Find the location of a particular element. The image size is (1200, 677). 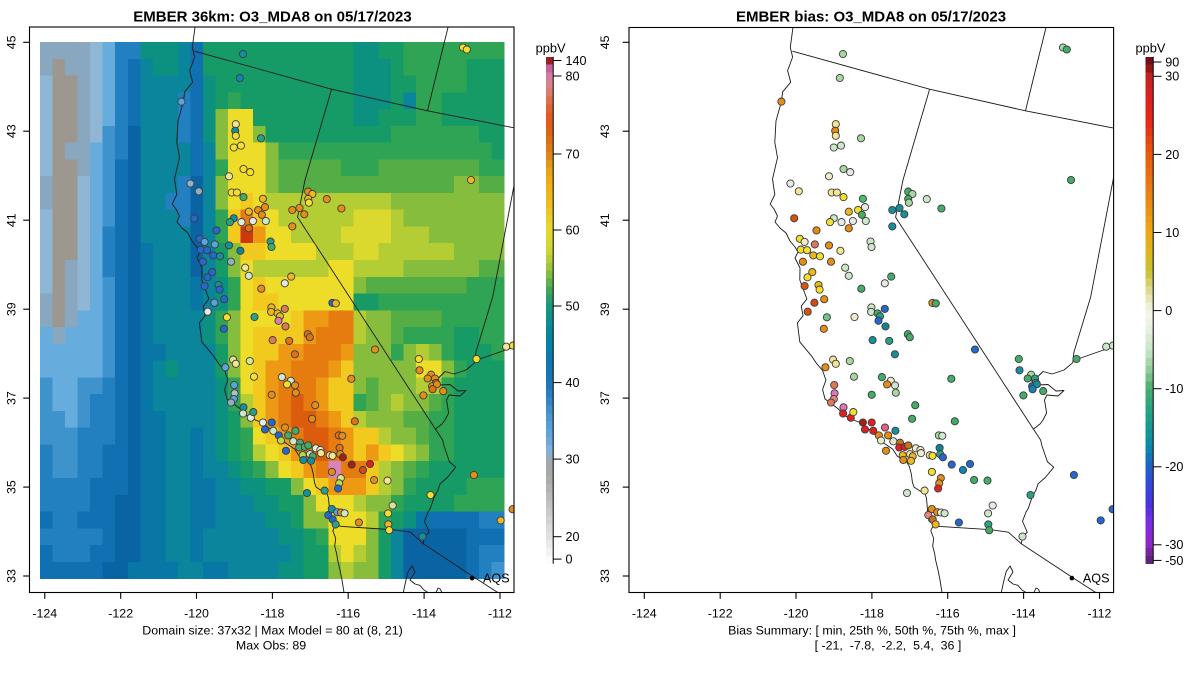

svg-text: Max Obs: 89 is located at coordinates (271, 646).